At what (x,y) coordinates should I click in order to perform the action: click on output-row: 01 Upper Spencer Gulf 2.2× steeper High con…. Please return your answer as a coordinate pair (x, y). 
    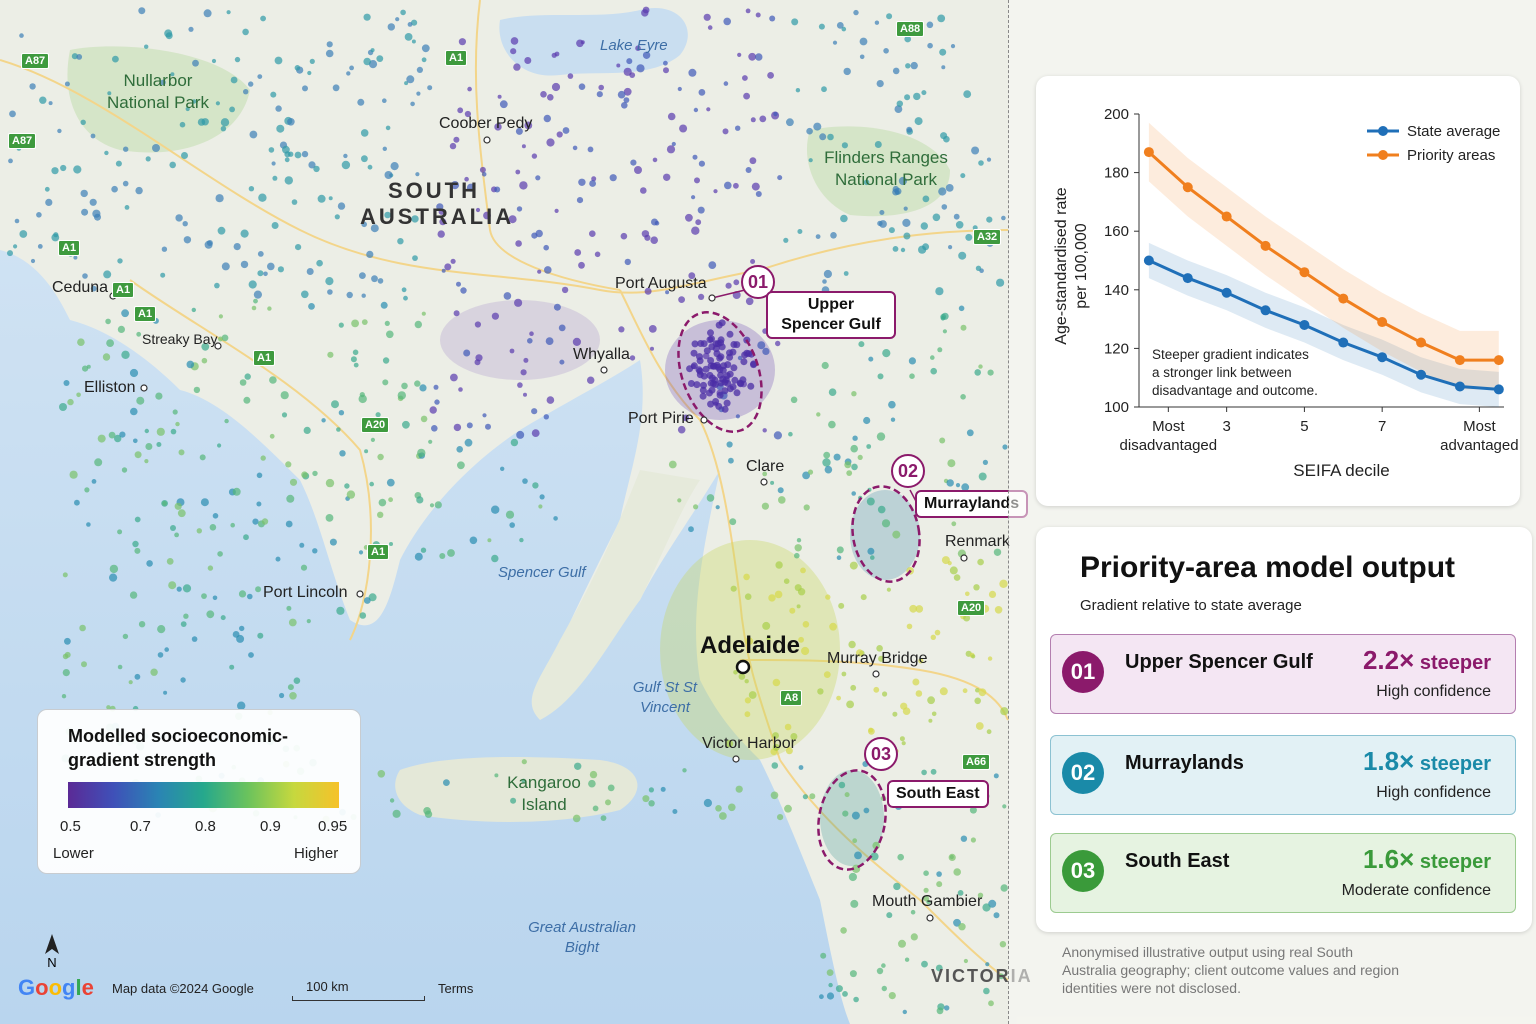
    Looking at the image, I should click on (1283, 674).